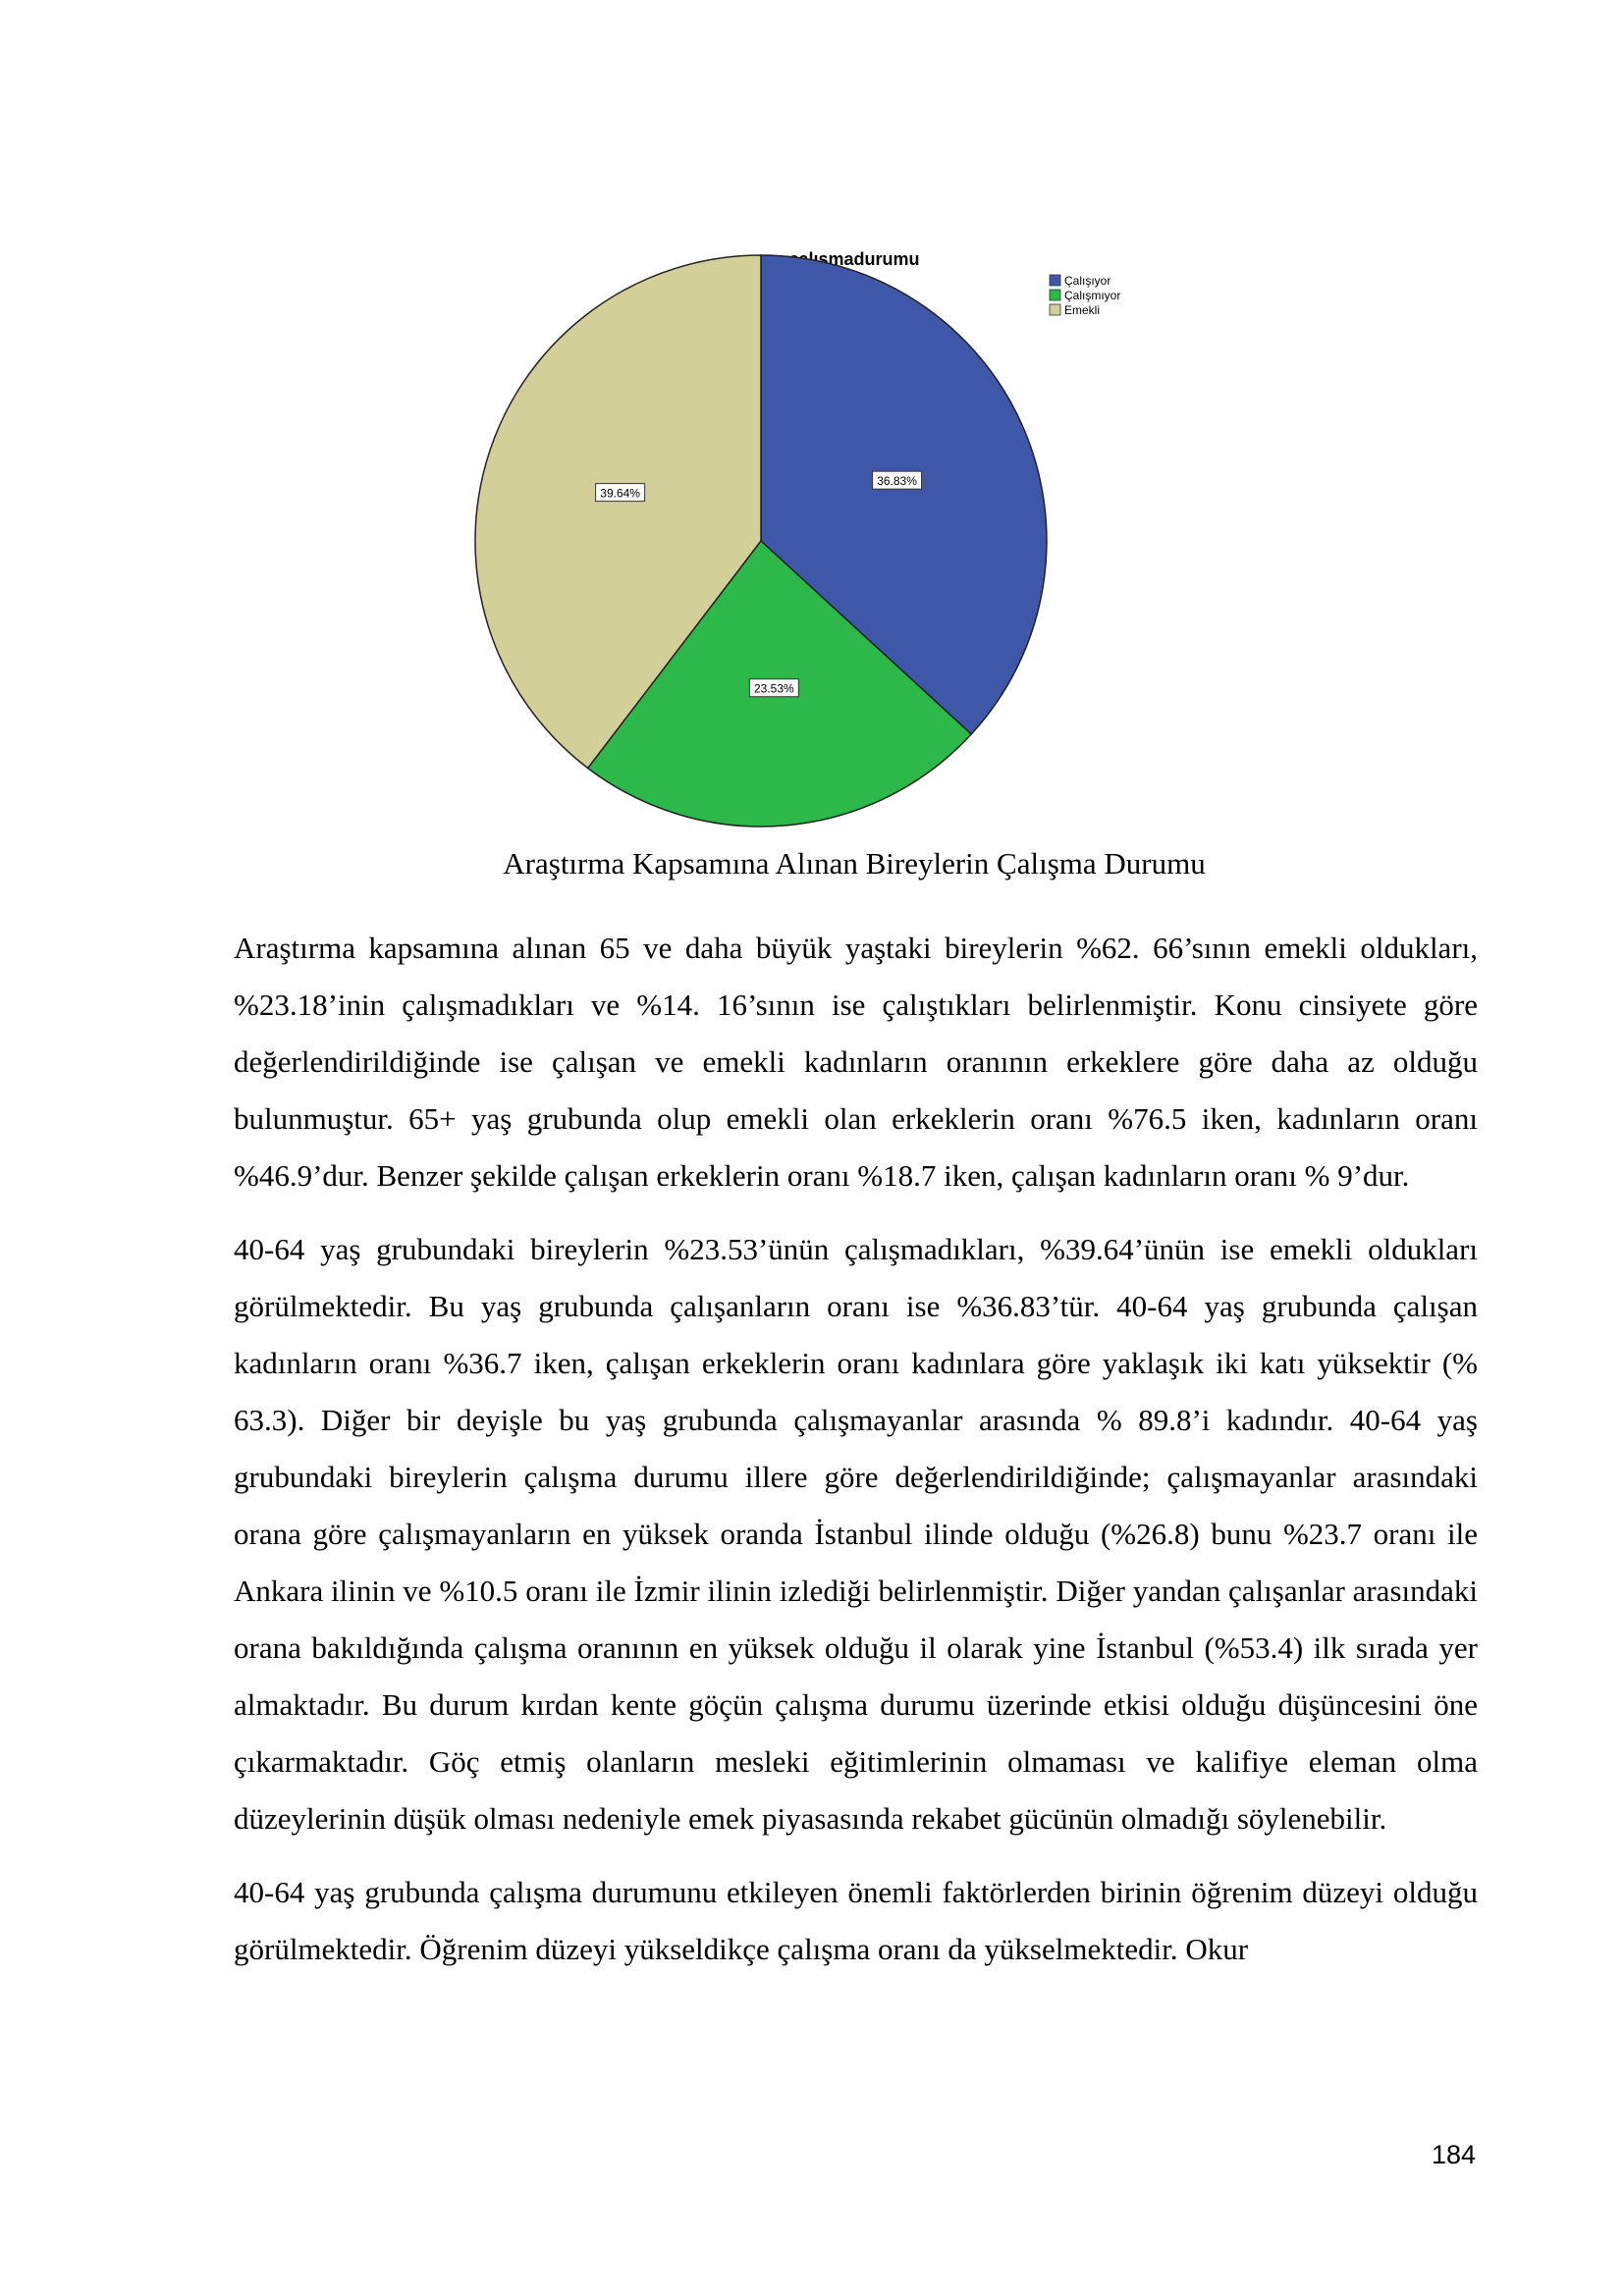 The width and height of the screenshot is (1624, 2296). What do you see at coordinates (1454, 2154) in the screenshot?
I see `page-number: 184` at bounding box center [1454, 2154].